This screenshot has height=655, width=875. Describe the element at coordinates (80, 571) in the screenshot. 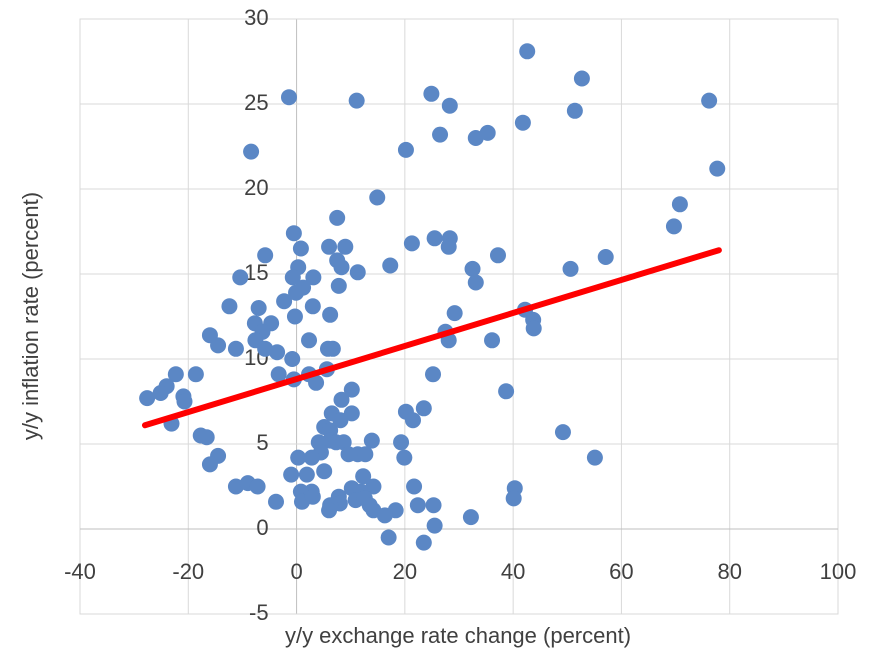

I see `x-tick-label: -40` at that location.